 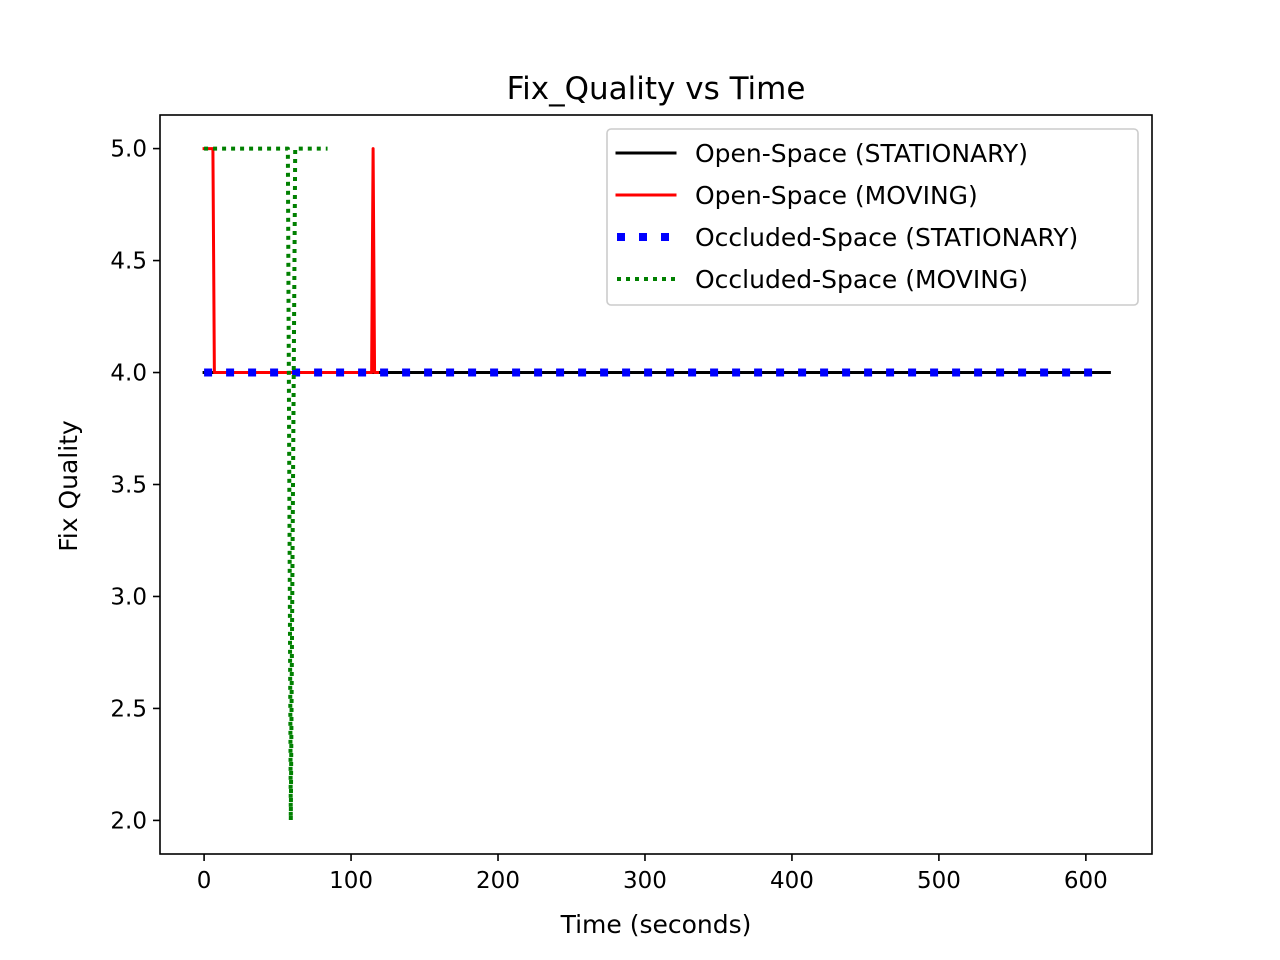 I want to click on x-axis-ticks: 0 100 200 300 400 500 600, so click(x=652, y=874).